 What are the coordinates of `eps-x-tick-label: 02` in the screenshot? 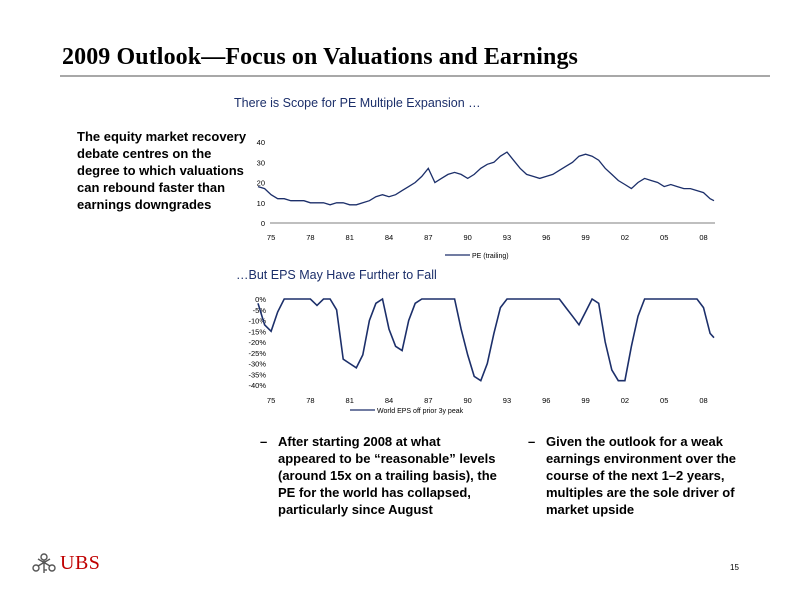 It's located at (625, 400).